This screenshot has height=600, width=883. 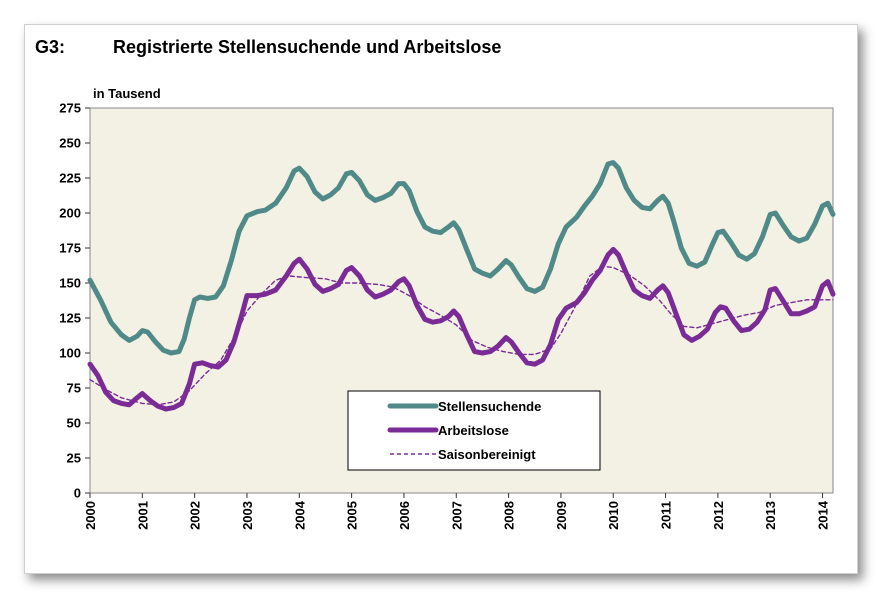 What do you see at coordinates (70, 143) in the screenshot?
I see `y-tick-label: 250` at bounding box center [70, 143].